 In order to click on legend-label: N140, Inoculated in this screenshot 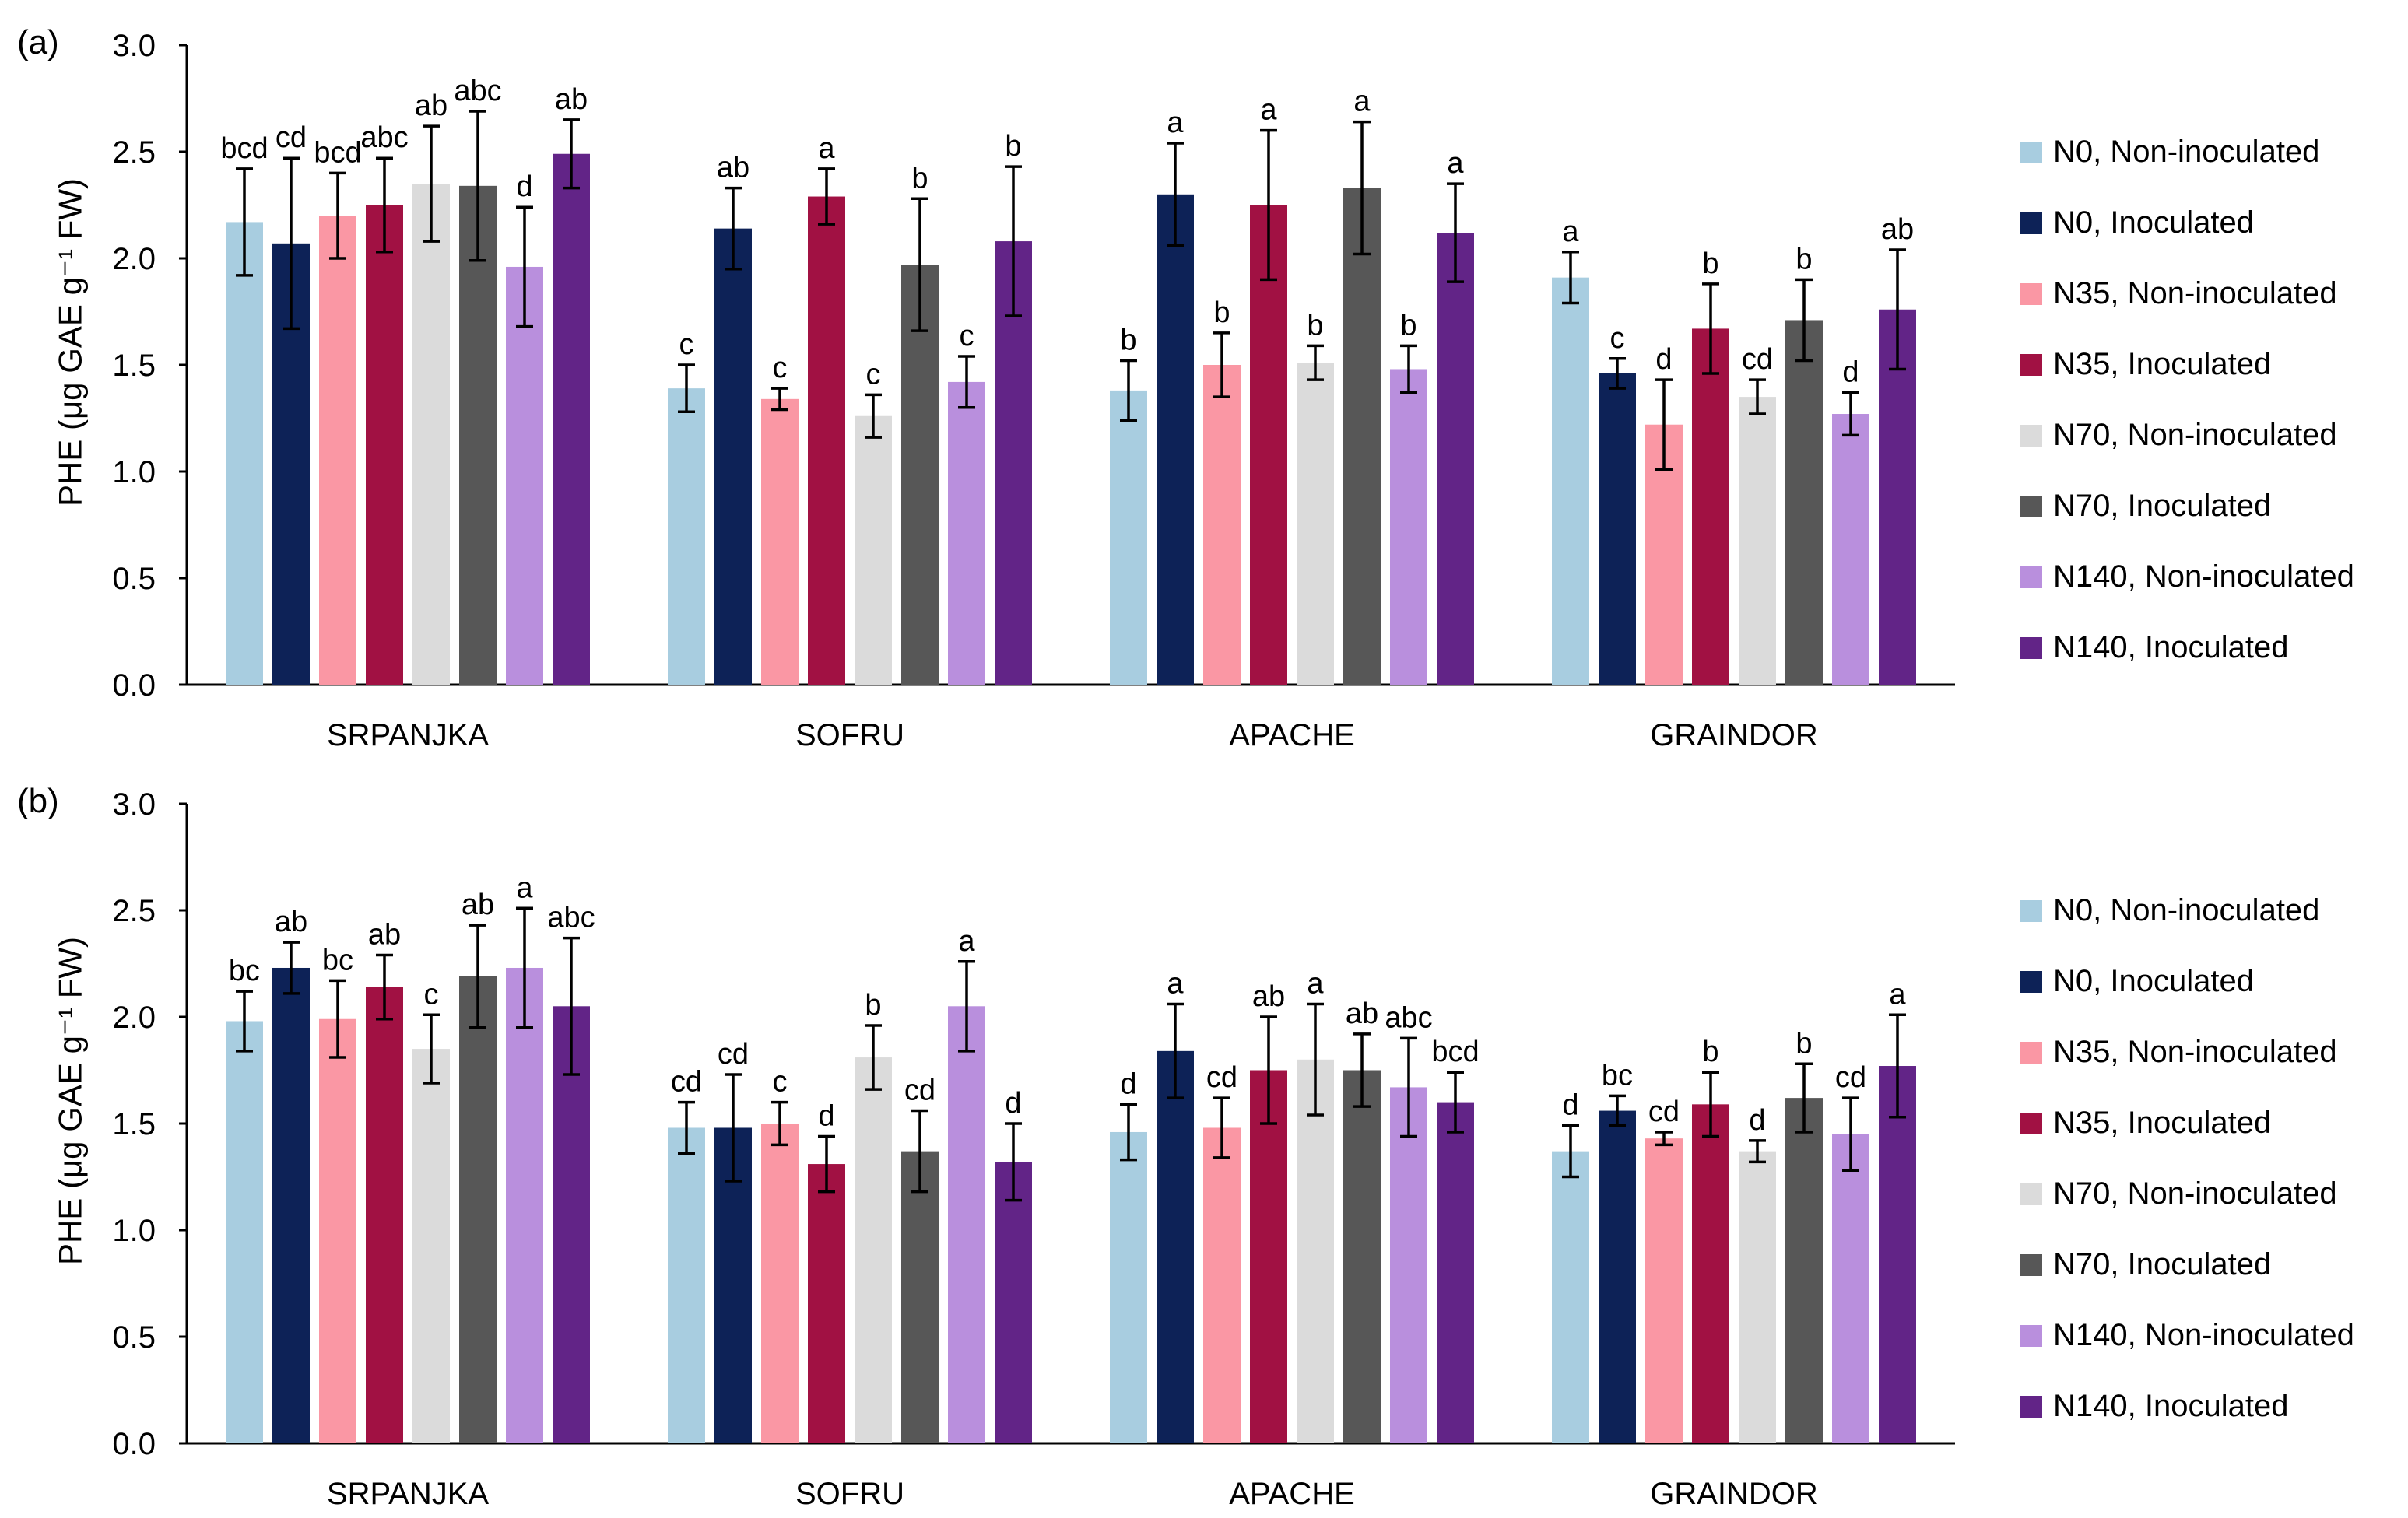, I will do `click(2171, 647)`.